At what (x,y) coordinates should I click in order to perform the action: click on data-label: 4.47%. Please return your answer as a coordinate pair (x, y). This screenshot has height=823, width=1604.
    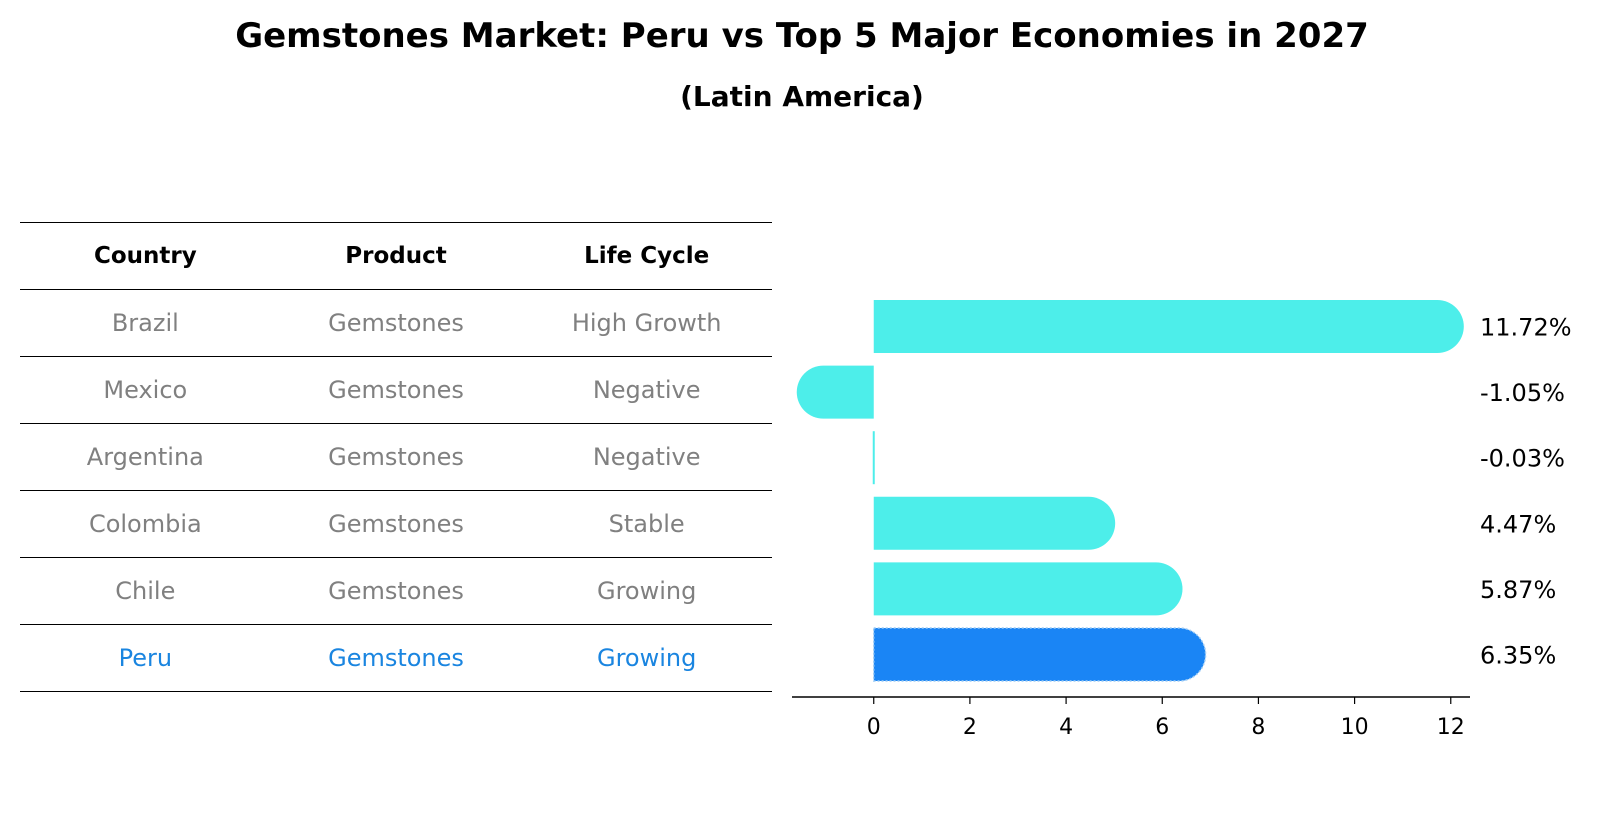
    Looking at the image, I should click on (1518, 524).